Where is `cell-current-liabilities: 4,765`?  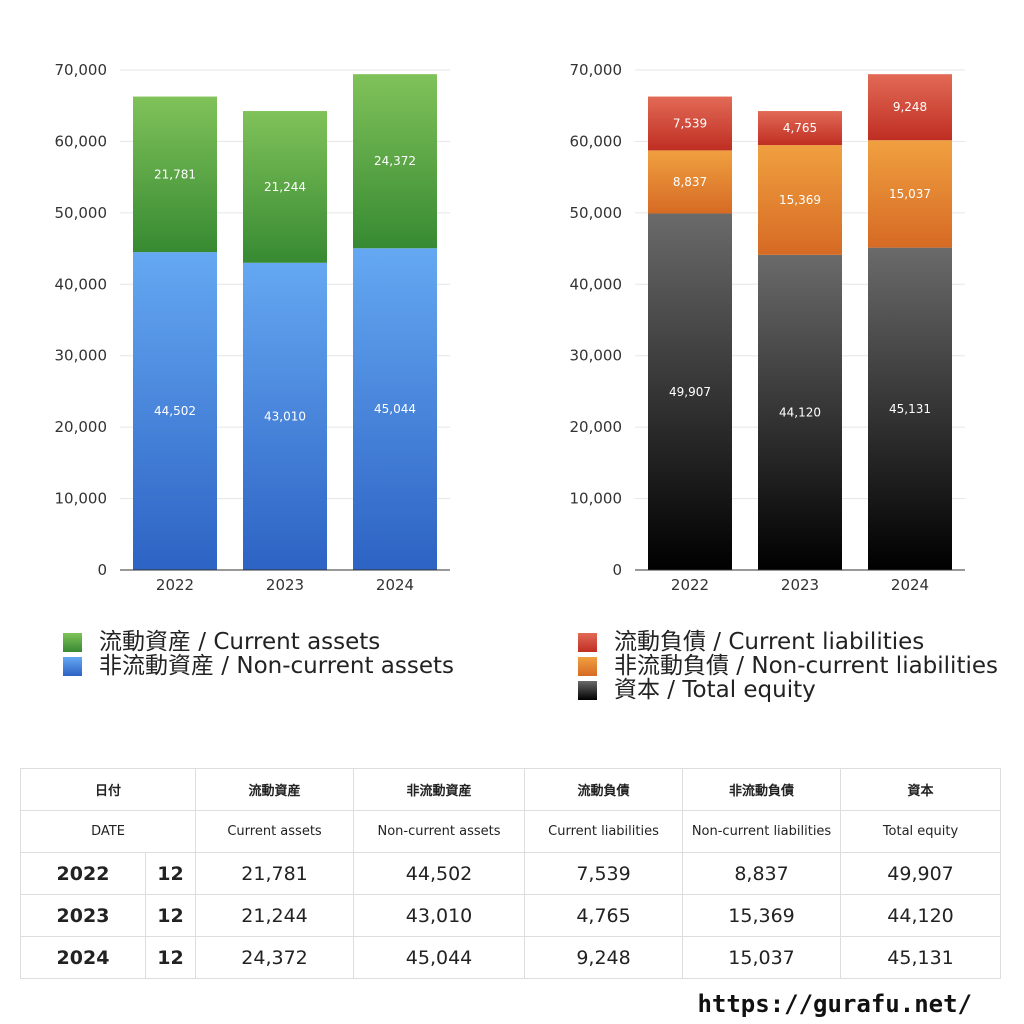
cell-current-liabilities: 4,765 is located at coordinates (604, 915).